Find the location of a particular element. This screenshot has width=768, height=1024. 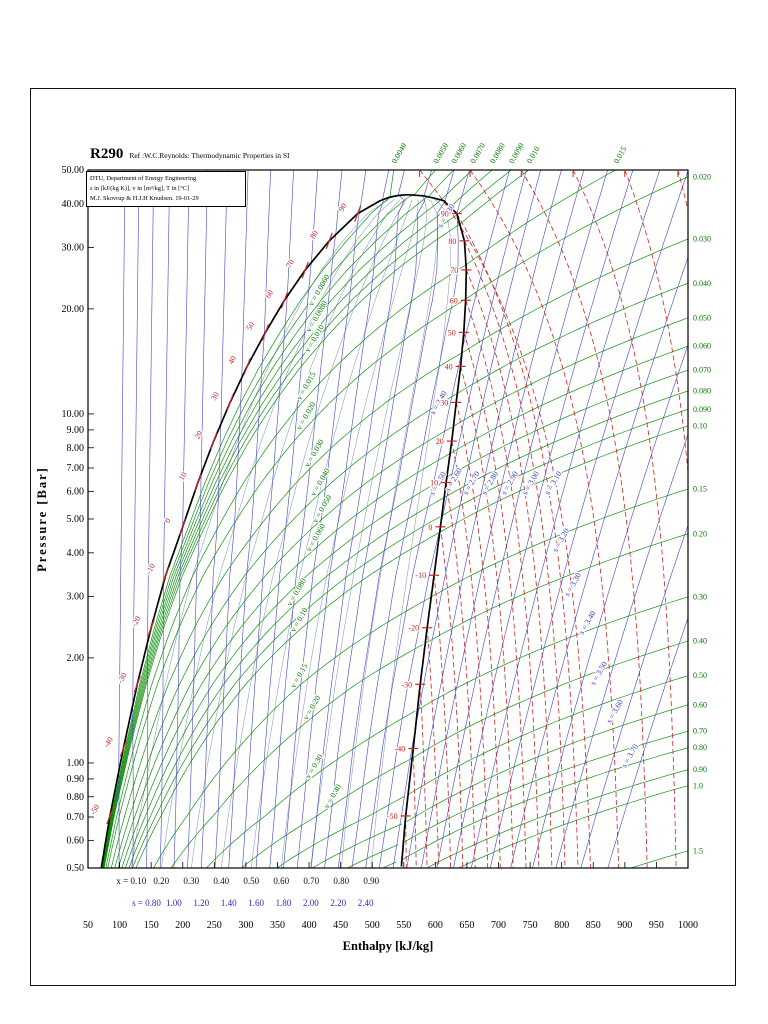

svg-text: 1000 is located at coordinates (688, 925).